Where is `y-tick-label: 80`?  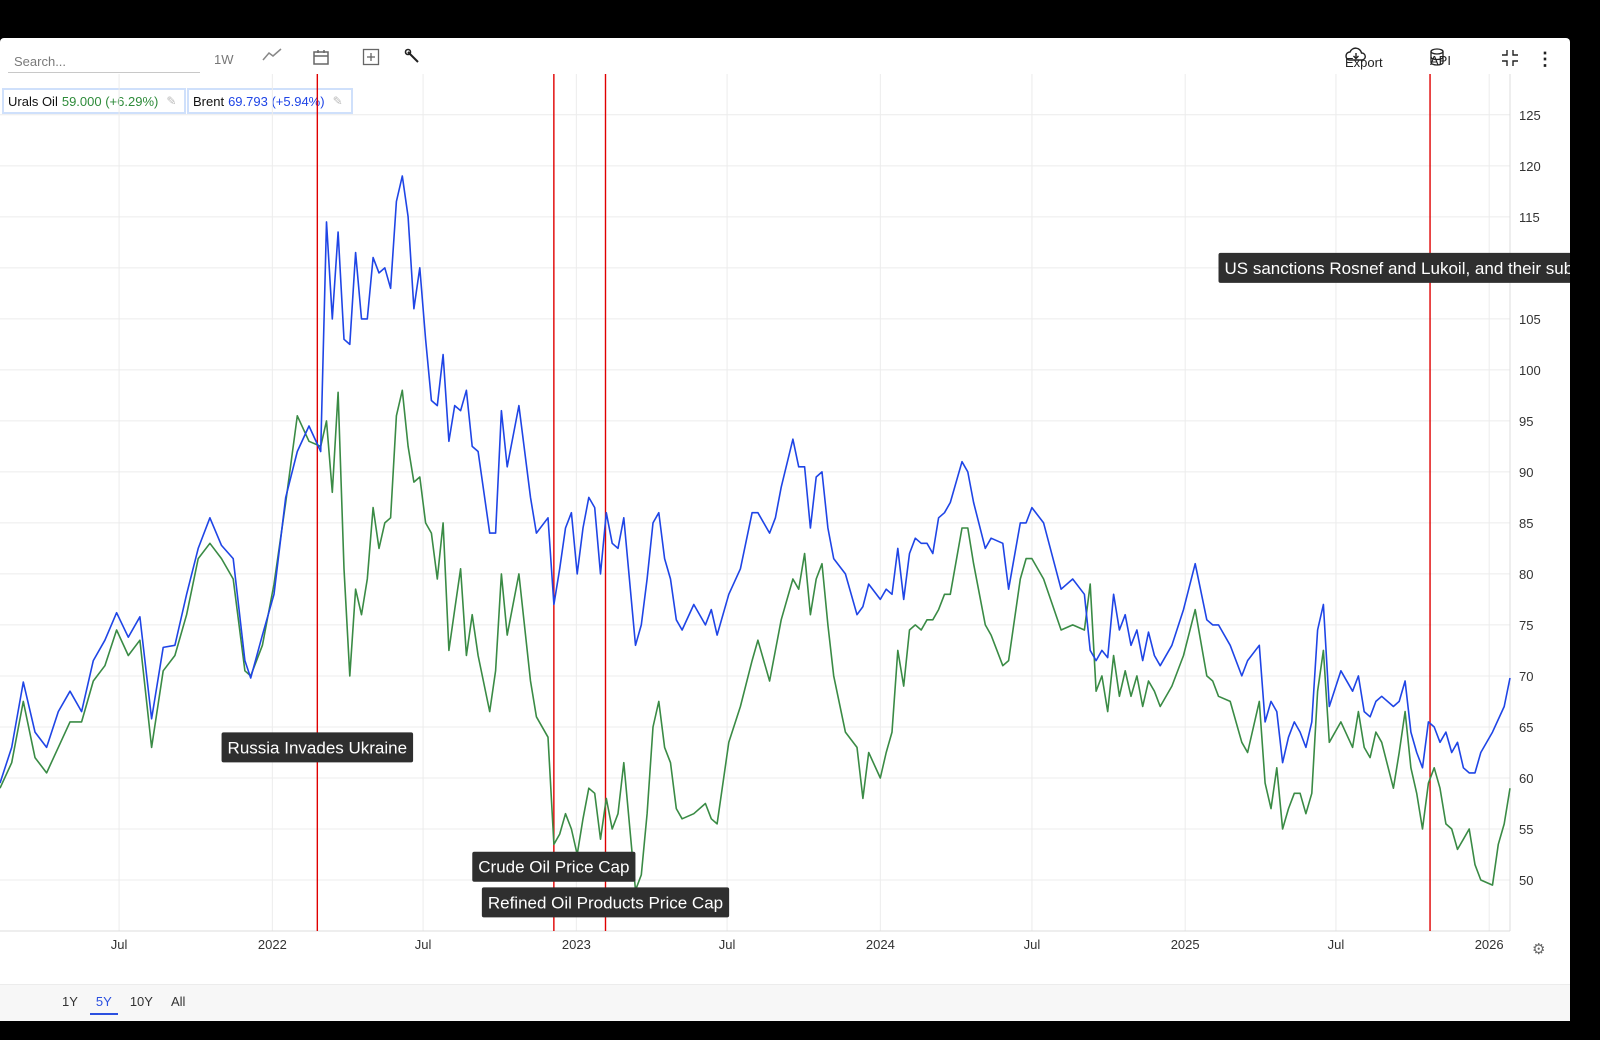 y-tick-label: 80 is located at coordinates (1526, 574).